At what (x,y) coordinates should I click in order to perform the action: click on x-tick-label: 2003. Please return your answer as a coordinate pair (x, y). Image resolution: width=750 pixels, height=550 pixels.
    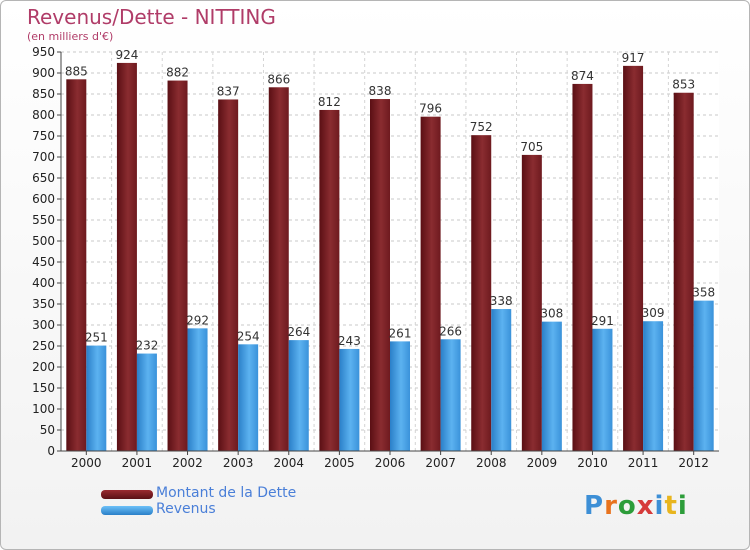
    Looking at the image, I should click on (238, 463).